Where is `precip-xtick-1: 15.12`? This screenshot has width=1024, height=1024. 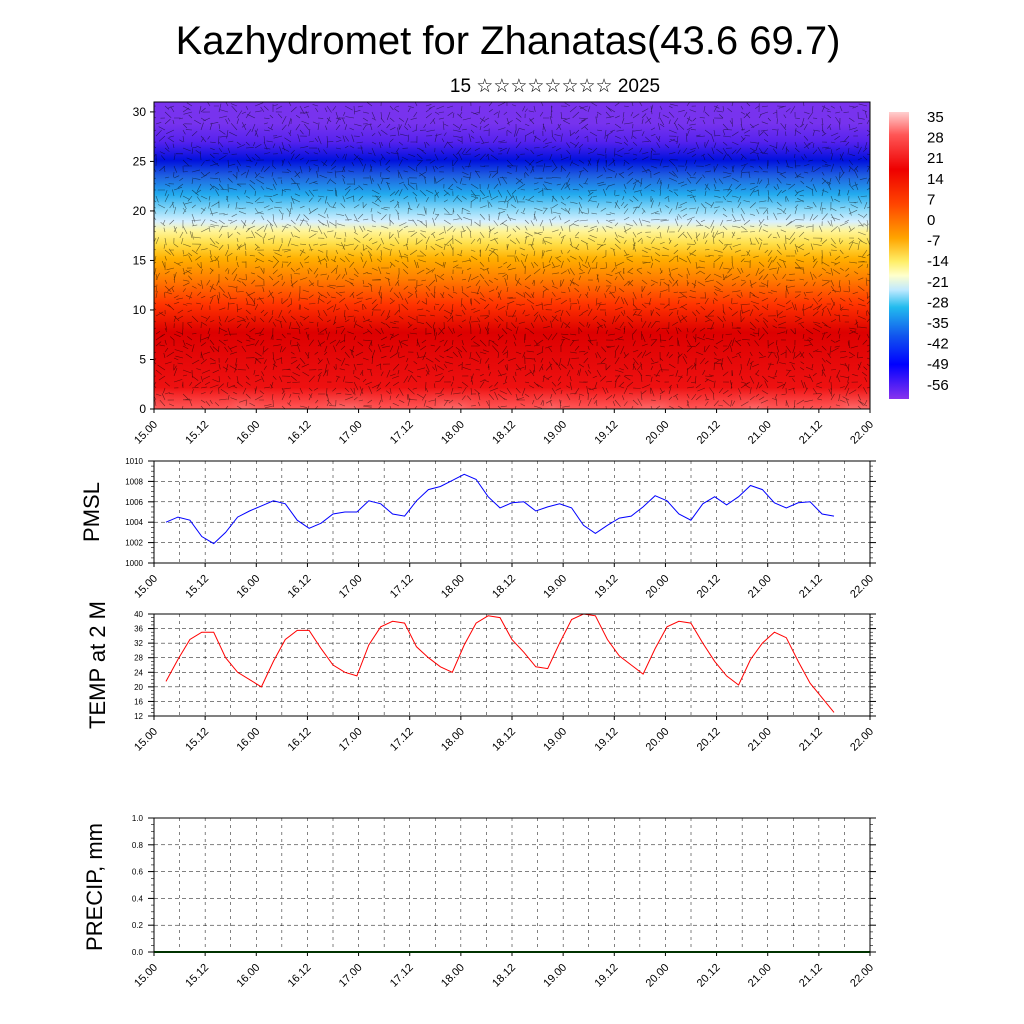 precip-xtick-1: 15.12 is located at coordinates (197, 976).